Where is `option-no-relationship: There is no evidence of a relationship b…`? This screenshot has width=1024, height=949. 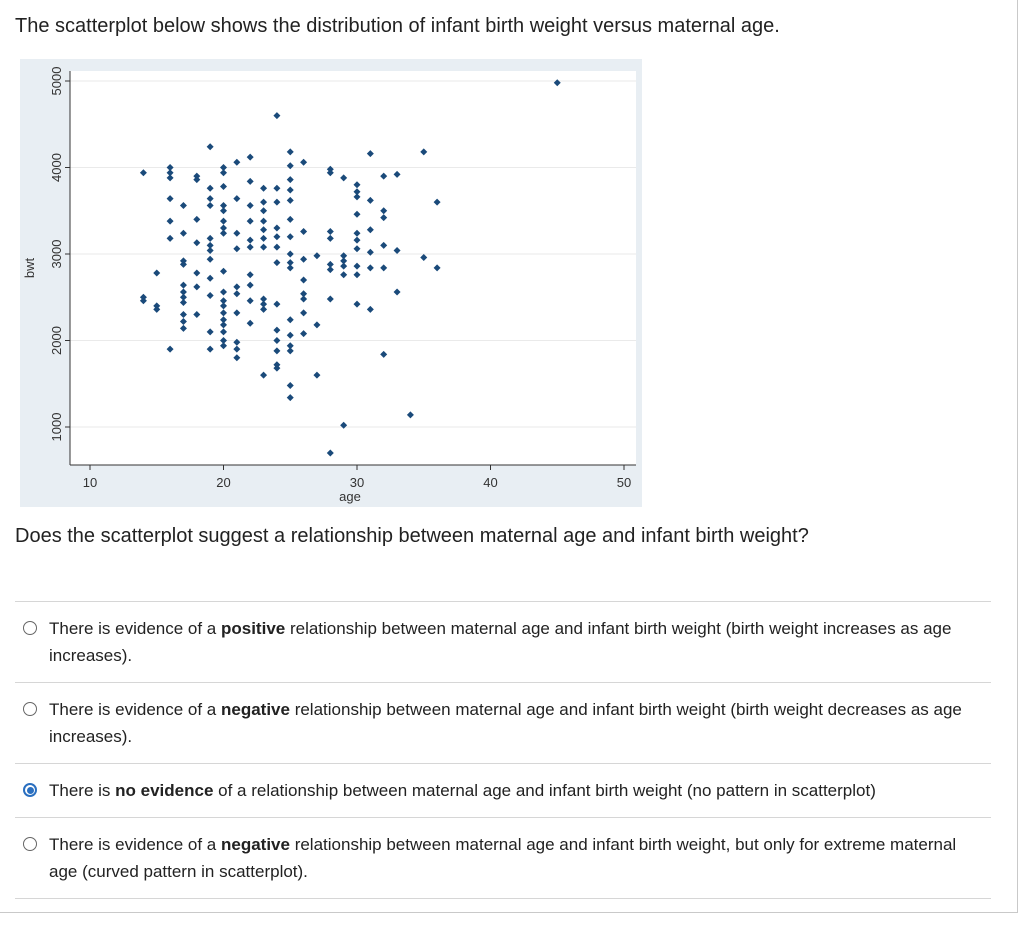 option-no-relationship: There is no evidence of a relationship b… is located at coordinates (503, 791).